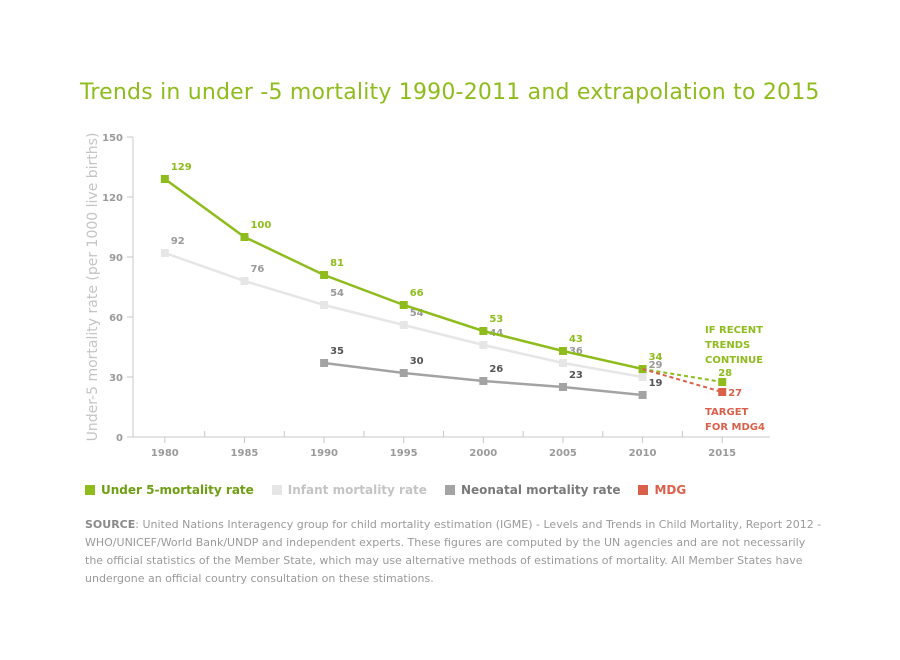 The height and width of the screenshot is (660, 900). I want to click on legend-label-infant: Infant mortality rate, so click(357, 490).